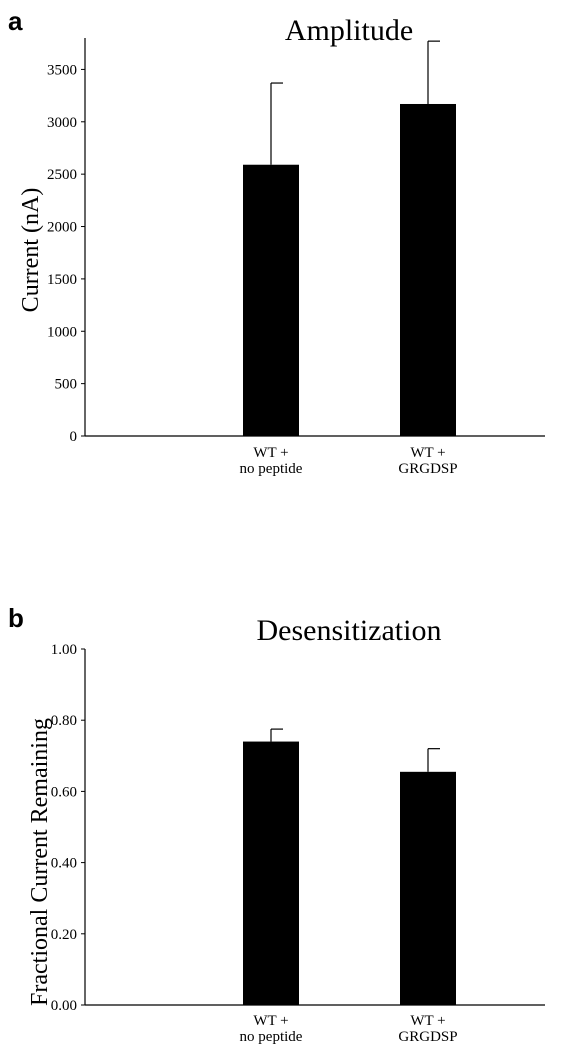 The height and width of the screenshot is (1047, 573). What do you see at coordinates (66, 385) in the screenshot?
I see `y-tick-label: 500` at bounding box center [66, 385].